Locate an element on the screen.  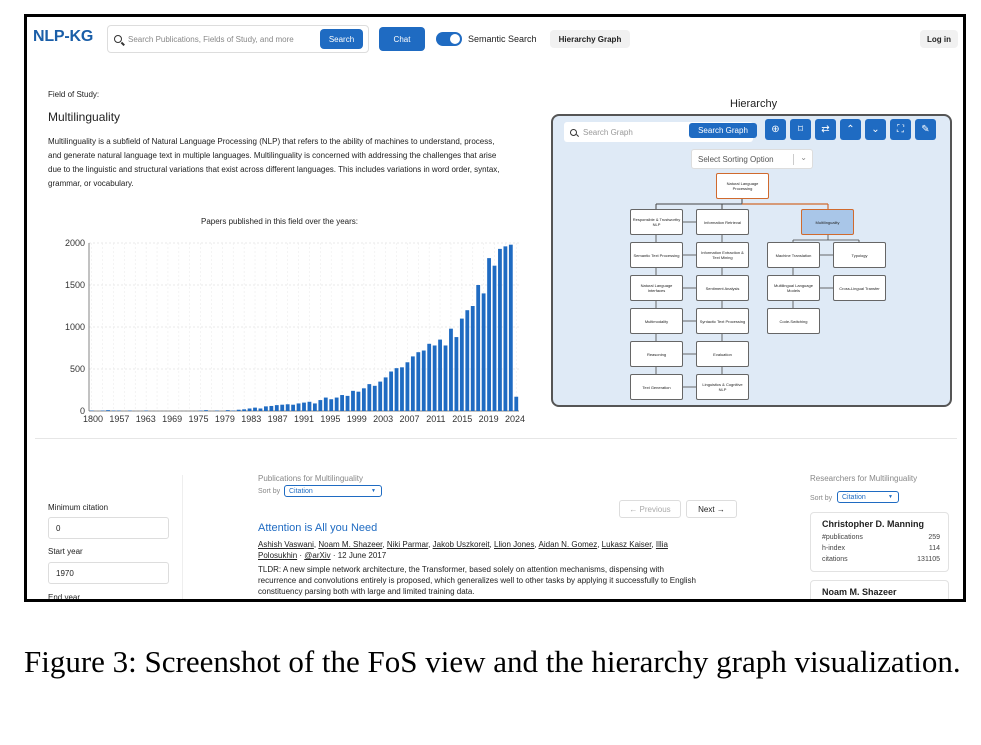
x-tick-label: 1991 is located at coordinates (304, 419).